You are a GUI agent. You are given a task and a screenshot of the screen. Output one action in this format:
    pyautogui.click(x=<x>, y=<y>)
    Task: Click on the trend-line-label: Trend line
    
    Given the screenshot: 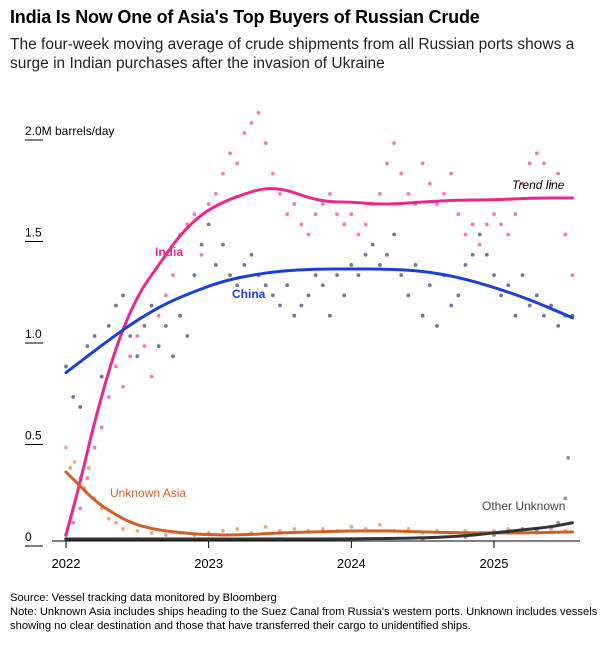 What is the action you would take?
    pyautogui.click(x=538, y=185)
    